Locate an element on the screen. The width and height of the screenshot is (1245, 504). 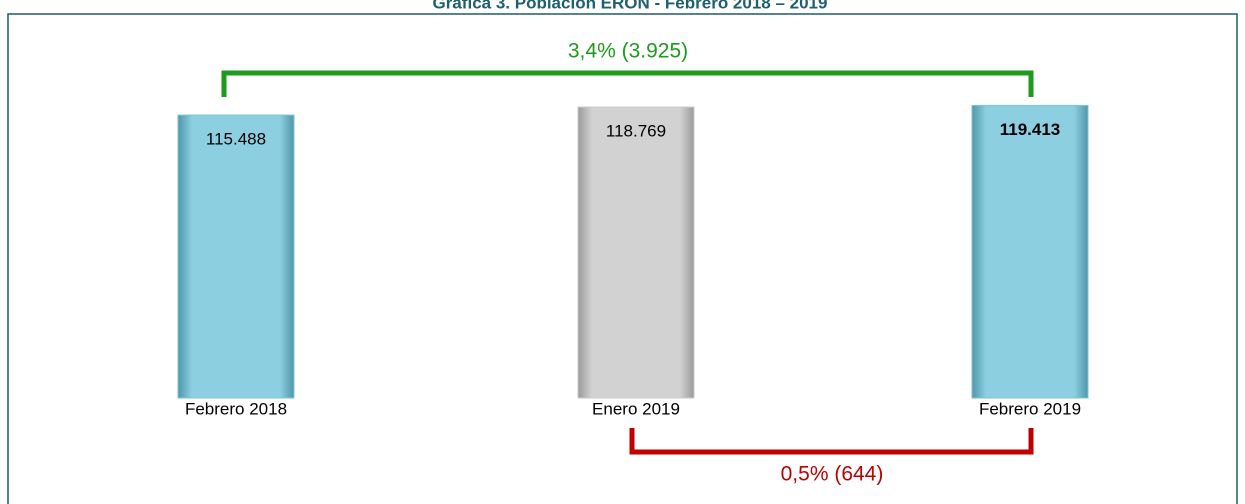
value-label: 118.769 is located at coordinates (636, 131).